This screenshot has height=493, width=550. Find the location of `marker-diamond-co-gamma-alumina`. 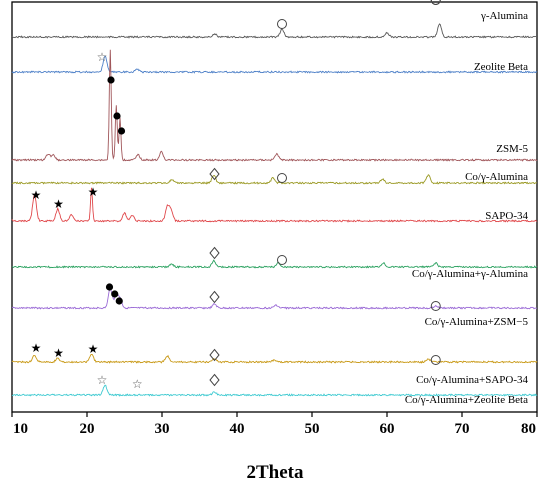

marker-diamond-co-gamma-alumina is located at coordinates (214, 174).